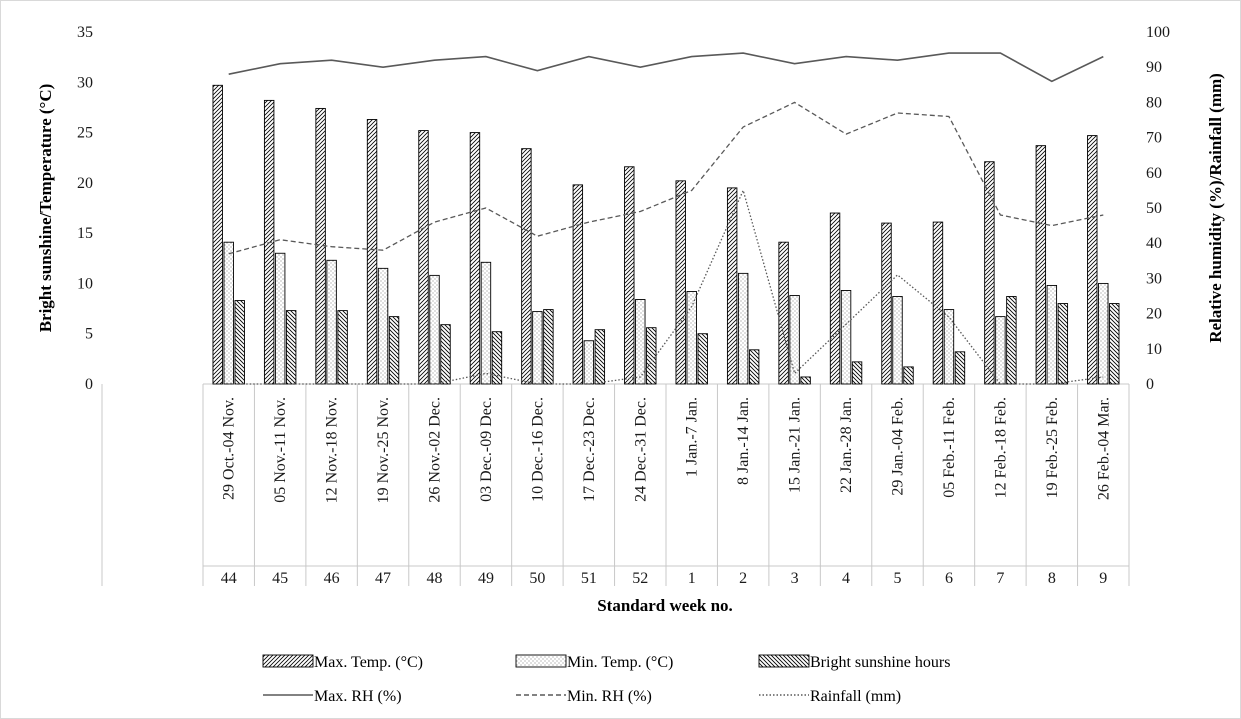  What do you see at coordinates (949, 578) in the screenshot?
I see `x-week-label: 6` at bounding box center [949, 578].